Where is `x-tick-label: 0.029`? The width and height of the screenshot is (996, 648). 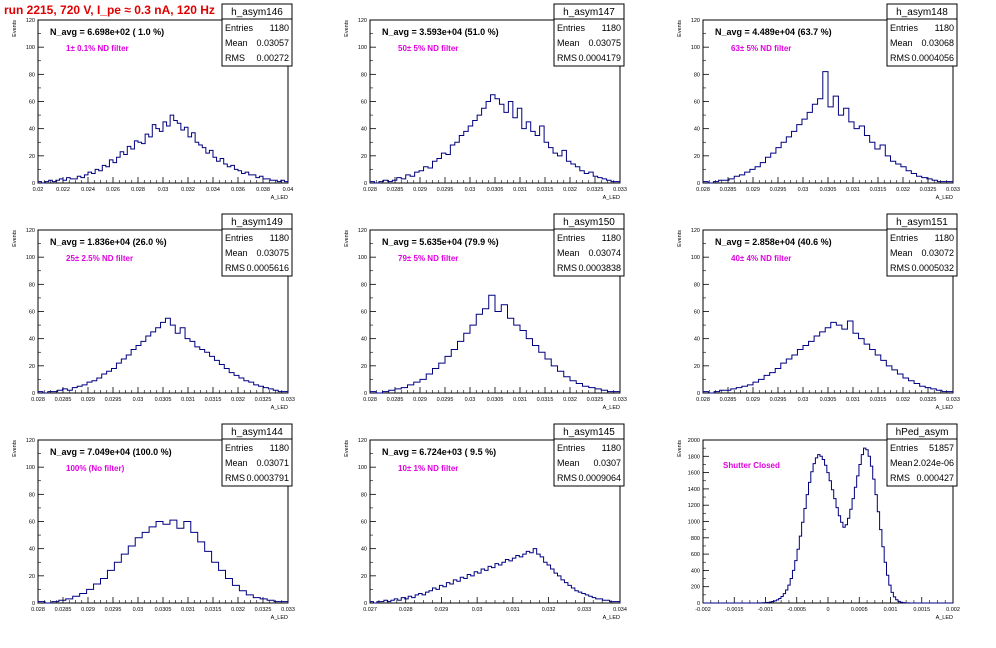 x-tick-label: 0.029 is located at coordinates (88, 610).